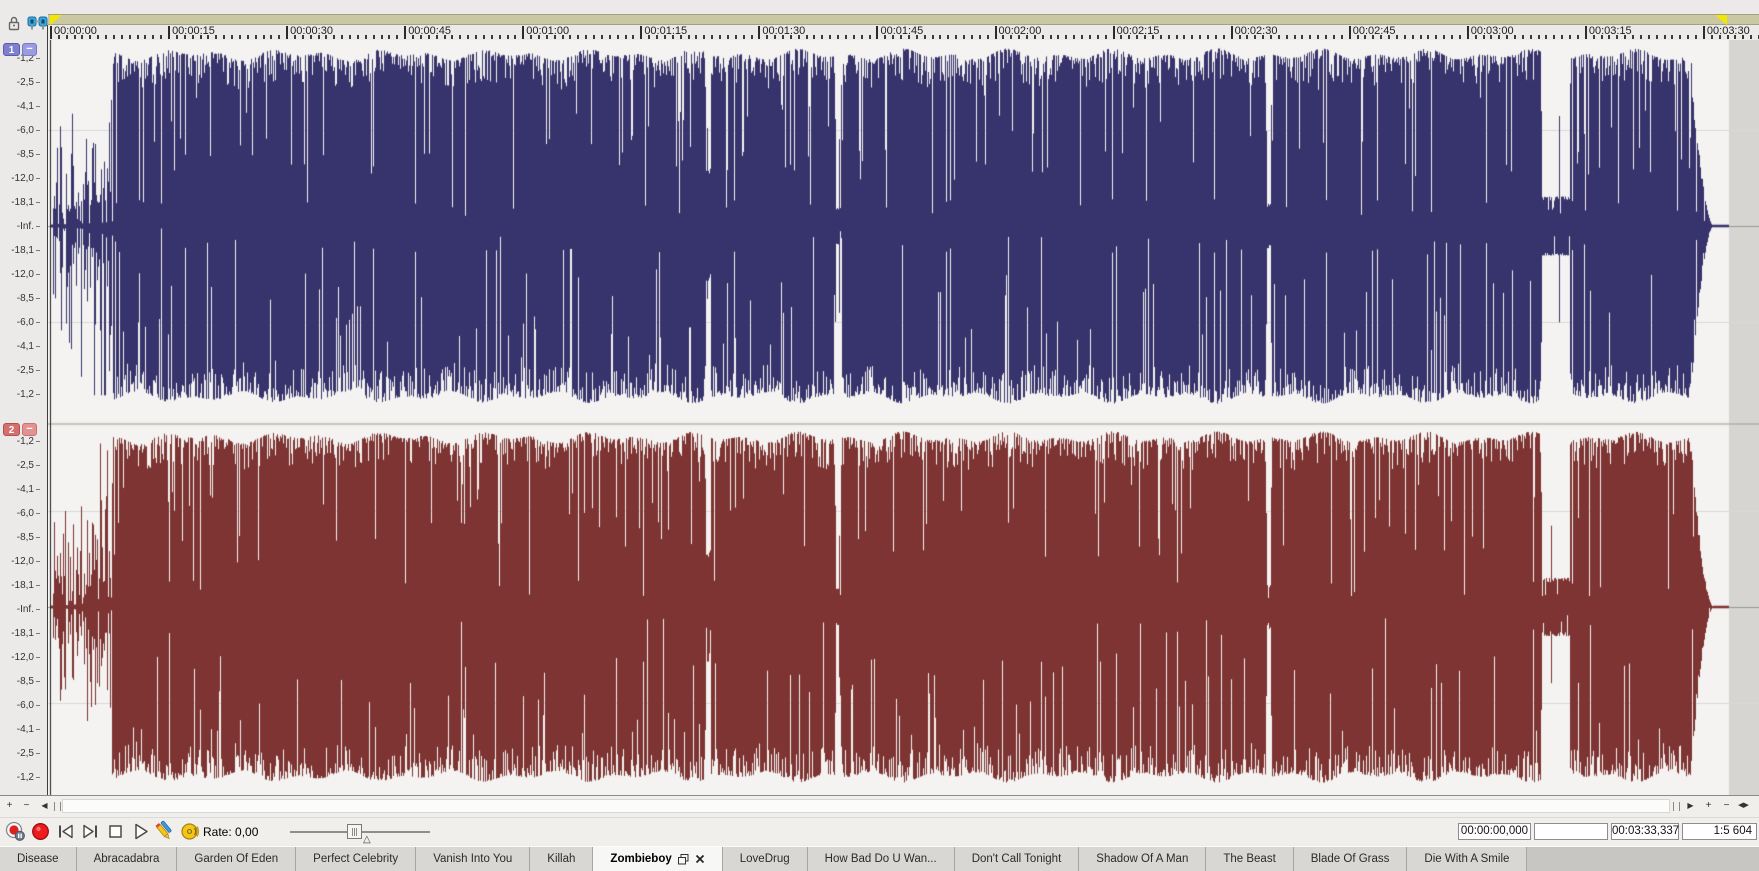  Describe the element at coordinates (1494, 831) in the screenshot. I see `cursor-position-field: 00:00:00,000` at that location.